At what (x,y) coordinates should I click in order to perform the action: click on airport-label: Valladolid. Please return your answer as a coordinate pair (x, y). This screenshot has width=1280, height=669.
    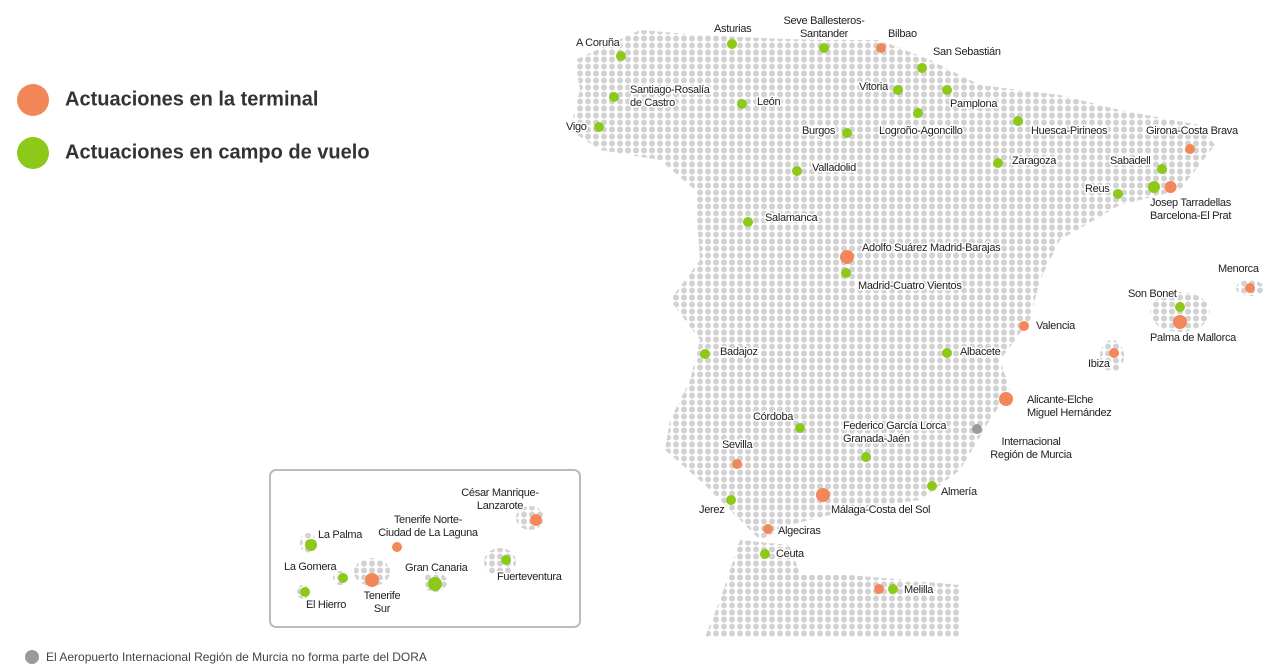
    Looking at the image, I should click on (834, 168).